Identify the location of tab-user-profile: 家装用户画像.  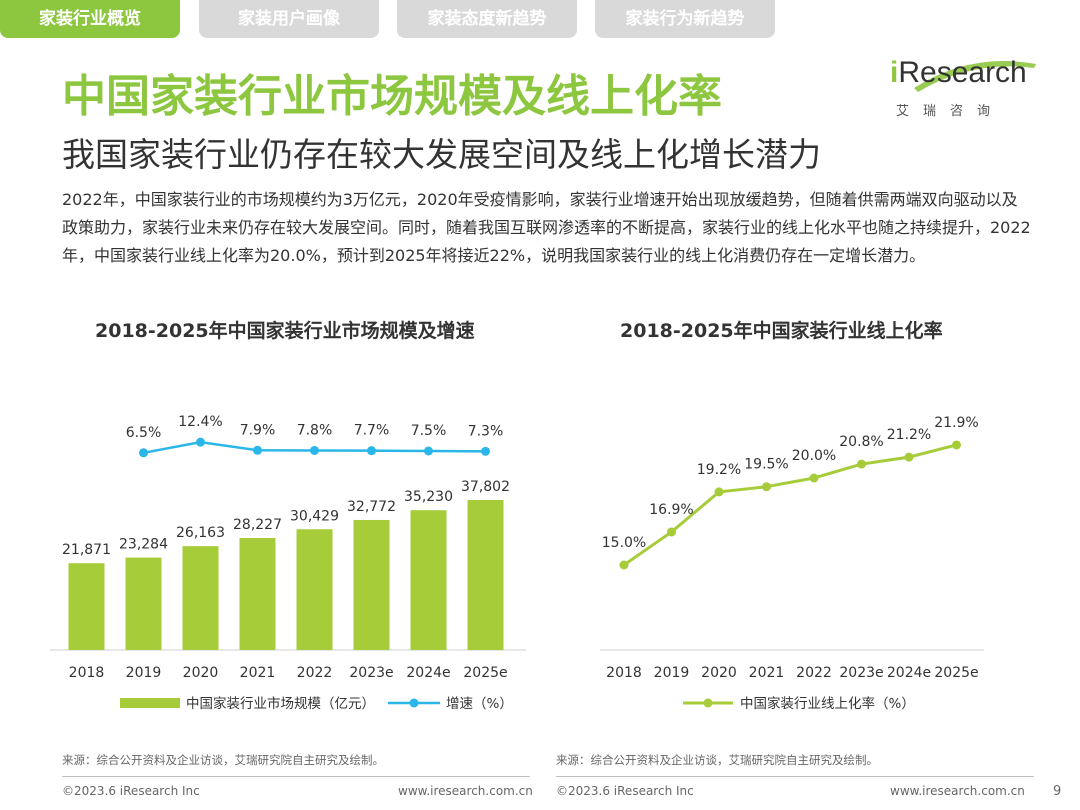
(289, 19).